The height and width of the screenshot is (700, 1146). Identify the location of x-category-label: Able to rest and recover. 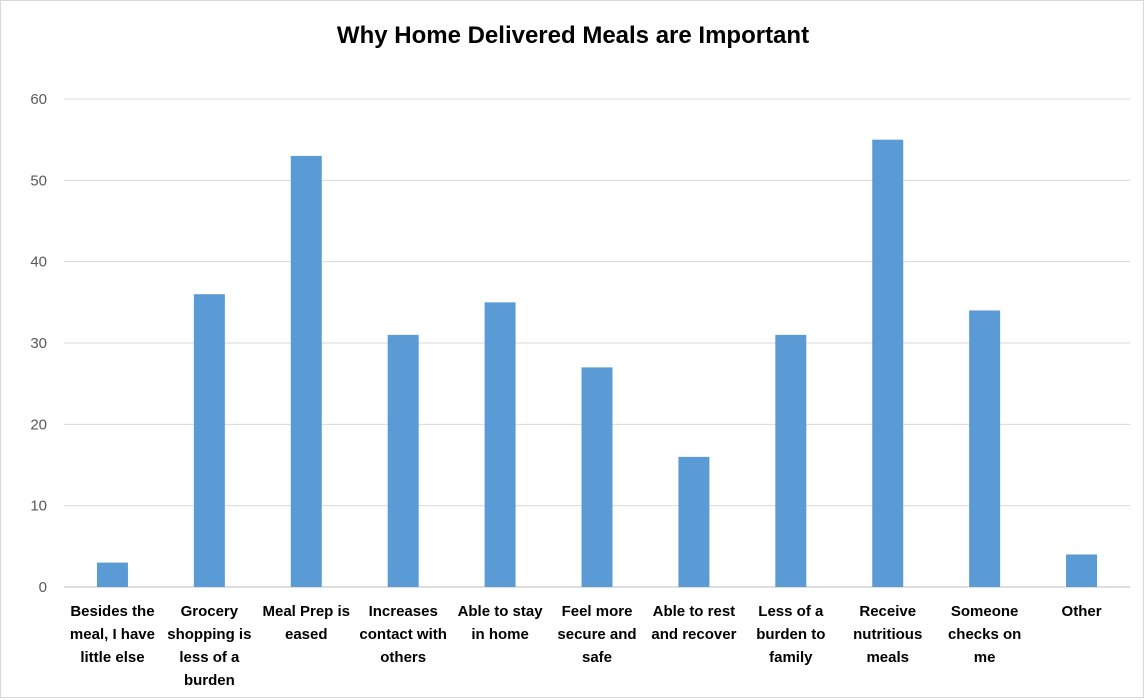
(693, 623).